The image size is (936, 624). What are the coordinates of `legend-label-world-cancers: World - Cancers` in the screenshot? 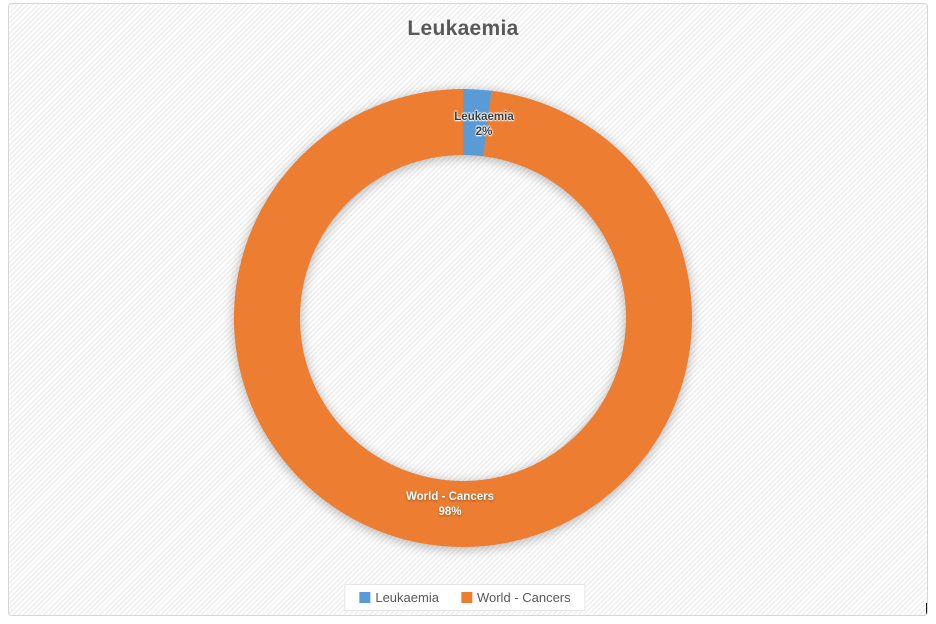 It's located at (523, 597).